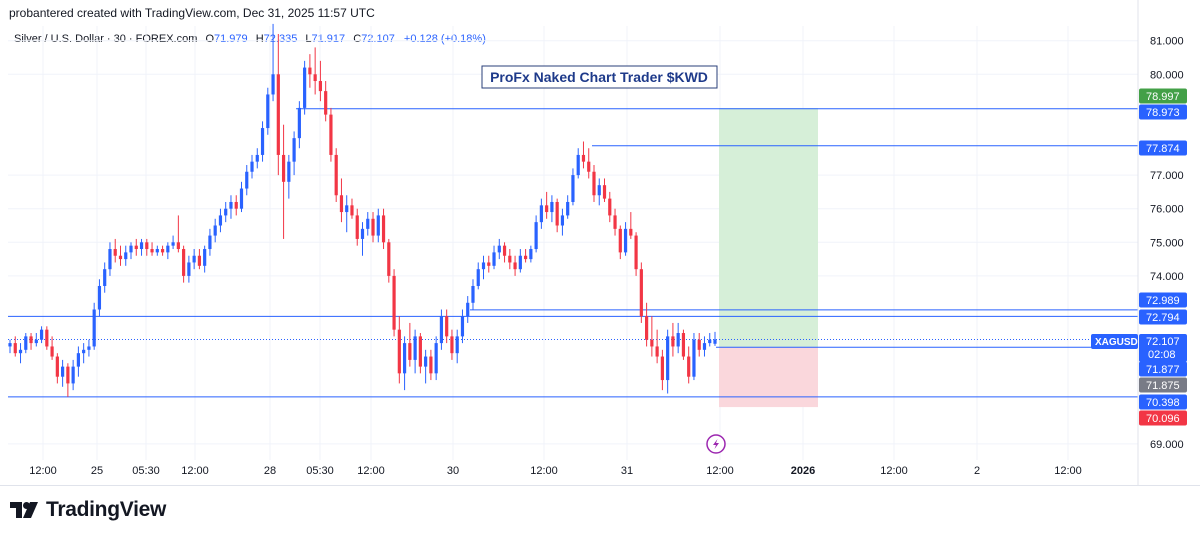  I want to click on annotation-text: ProFx Naked Chart Trader $KWD, so click(599, 77).